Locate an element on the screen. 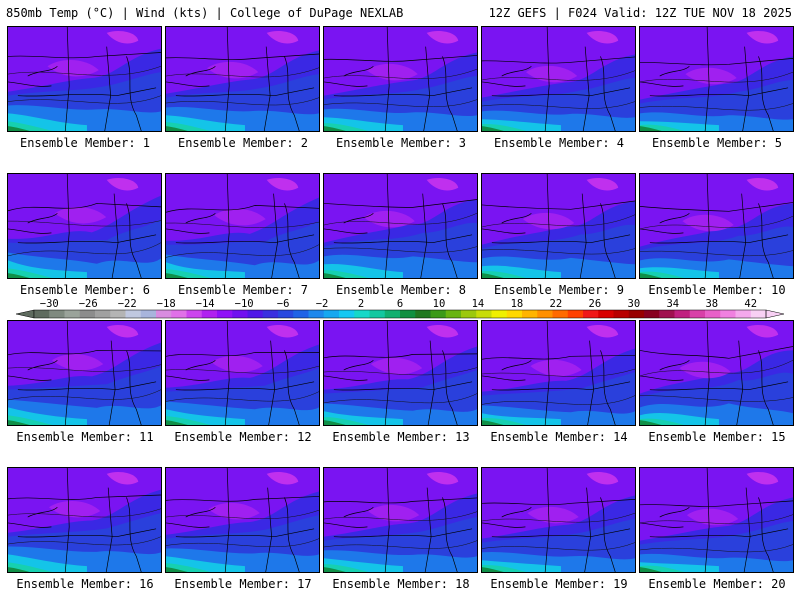 The height and width of the screenshot is (600, 800). ensemble-member-label: Ensemble Member: 8 is located at coordinates (401, 290).